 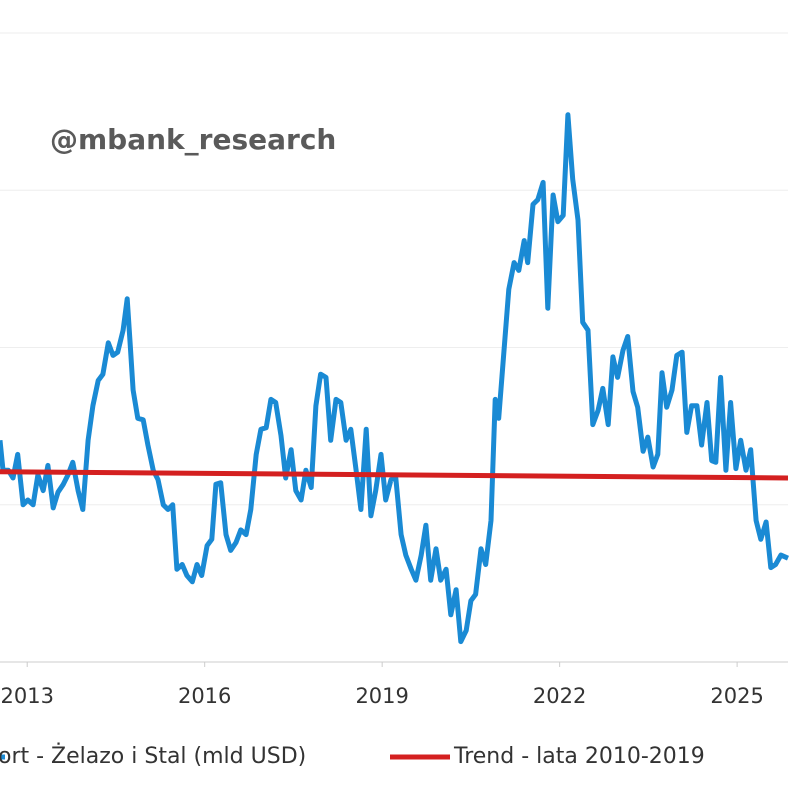 I want to click on x-tick-label: 2019, so click(x=381, y=696).